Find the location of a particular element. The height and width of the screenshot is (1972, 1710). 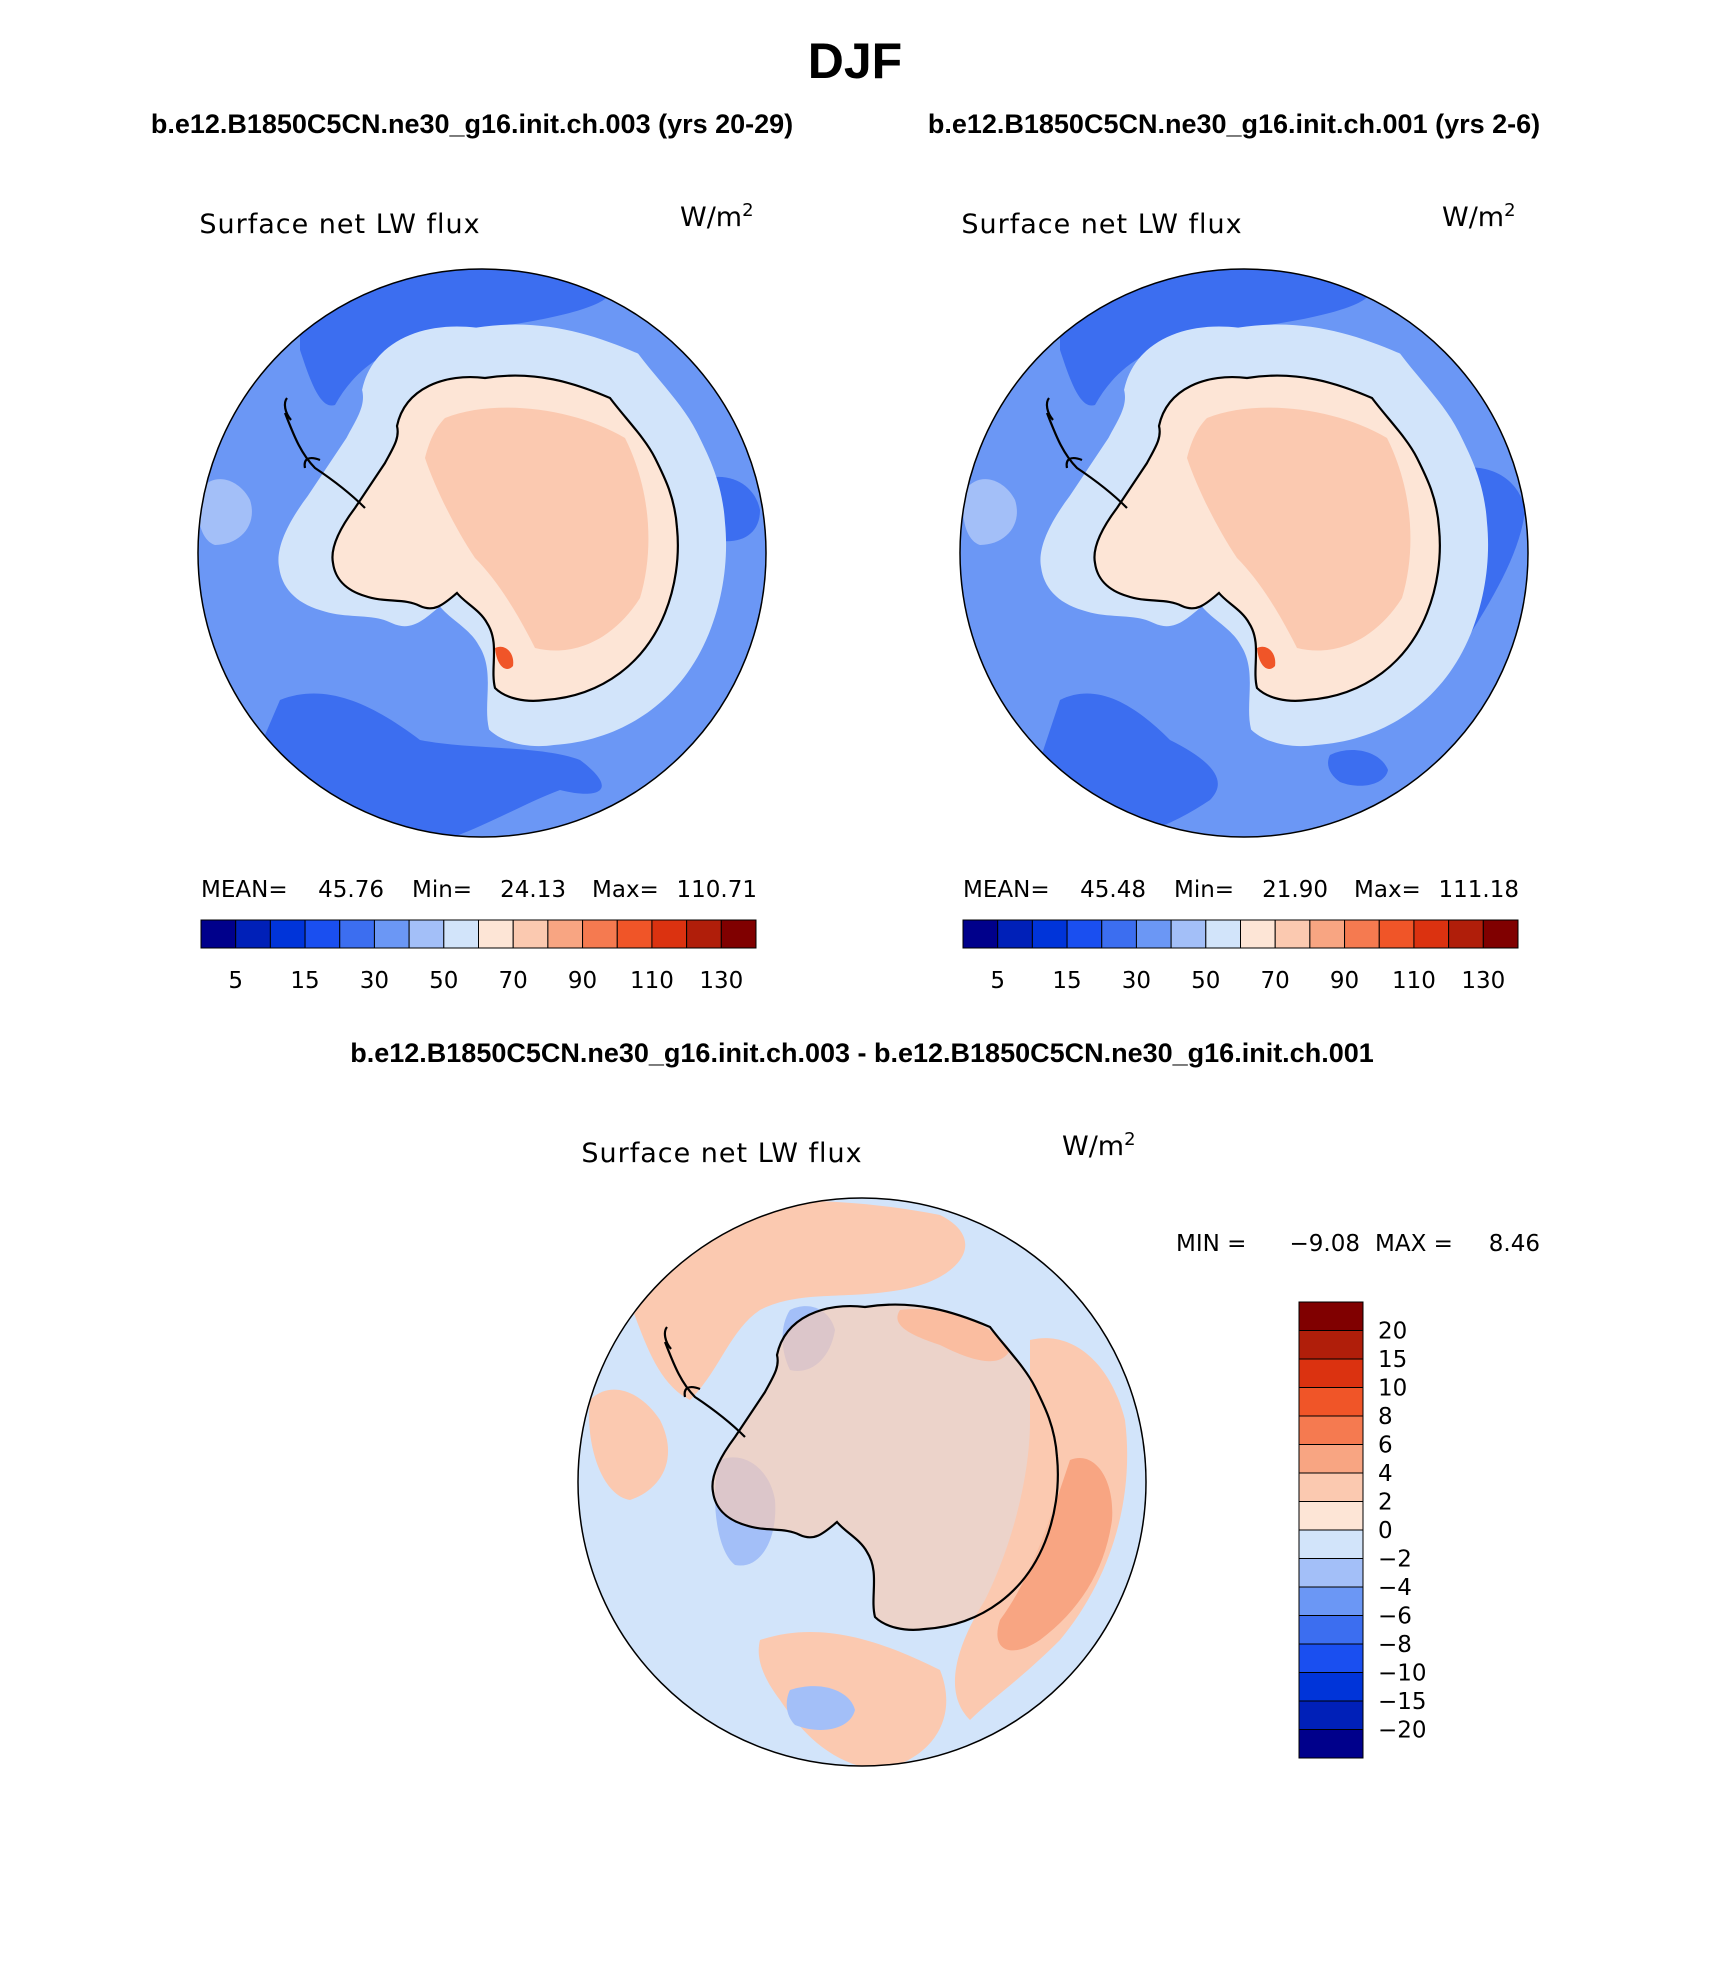

right-colorbar: 5 15 30 50 70 90 110 130 is located at coordinates (1240, 956).